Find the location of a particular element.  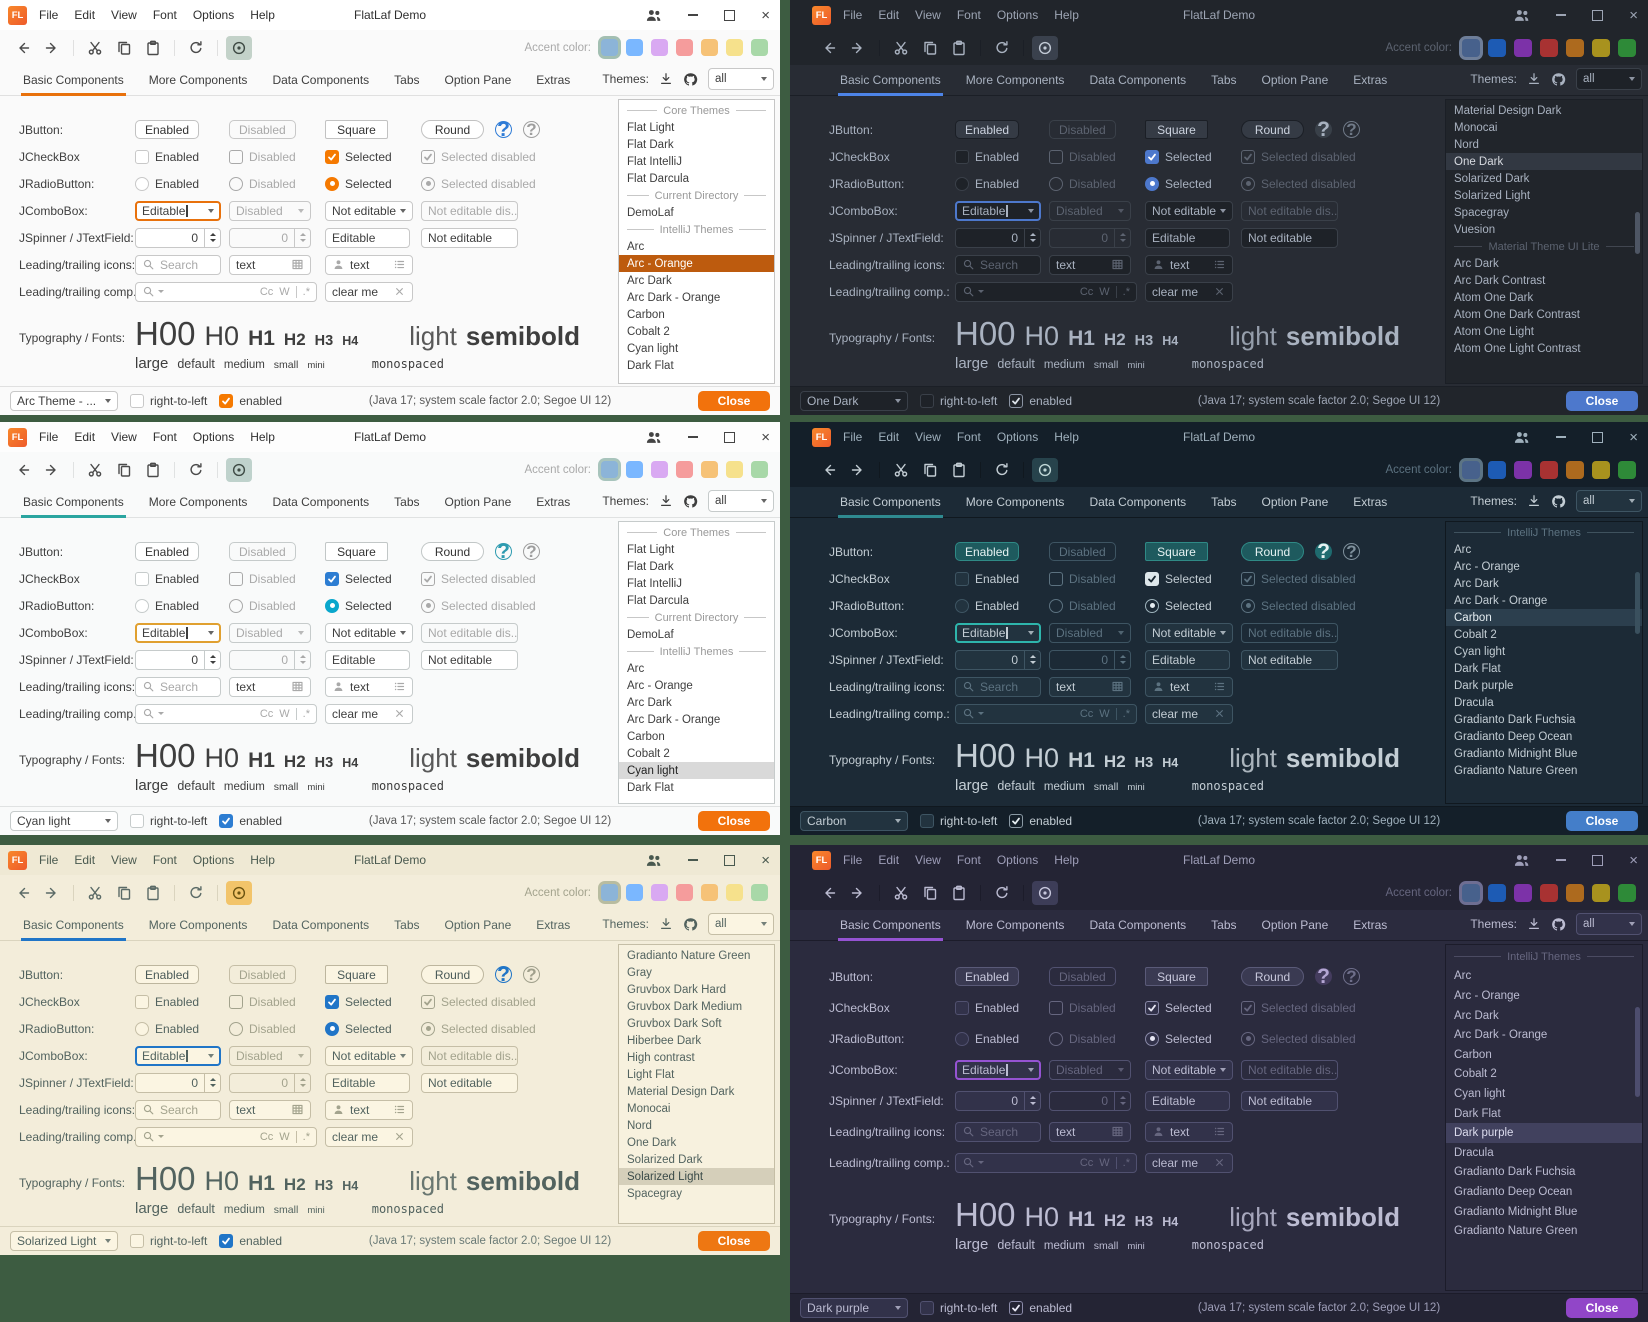

theme-list-item: Spacegray is located at coordinates (654, 1193).